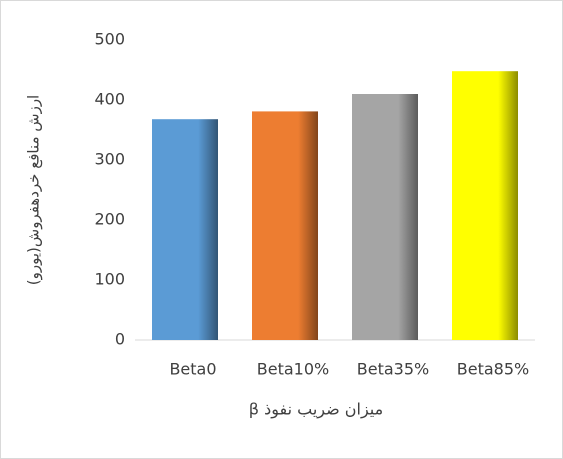 This screenshot has width=563, height=459. Describe the element at coordinates (316, 410) in the screenshot. I see `x-axis-label: میزان ضریب نفوذ β` at that location.